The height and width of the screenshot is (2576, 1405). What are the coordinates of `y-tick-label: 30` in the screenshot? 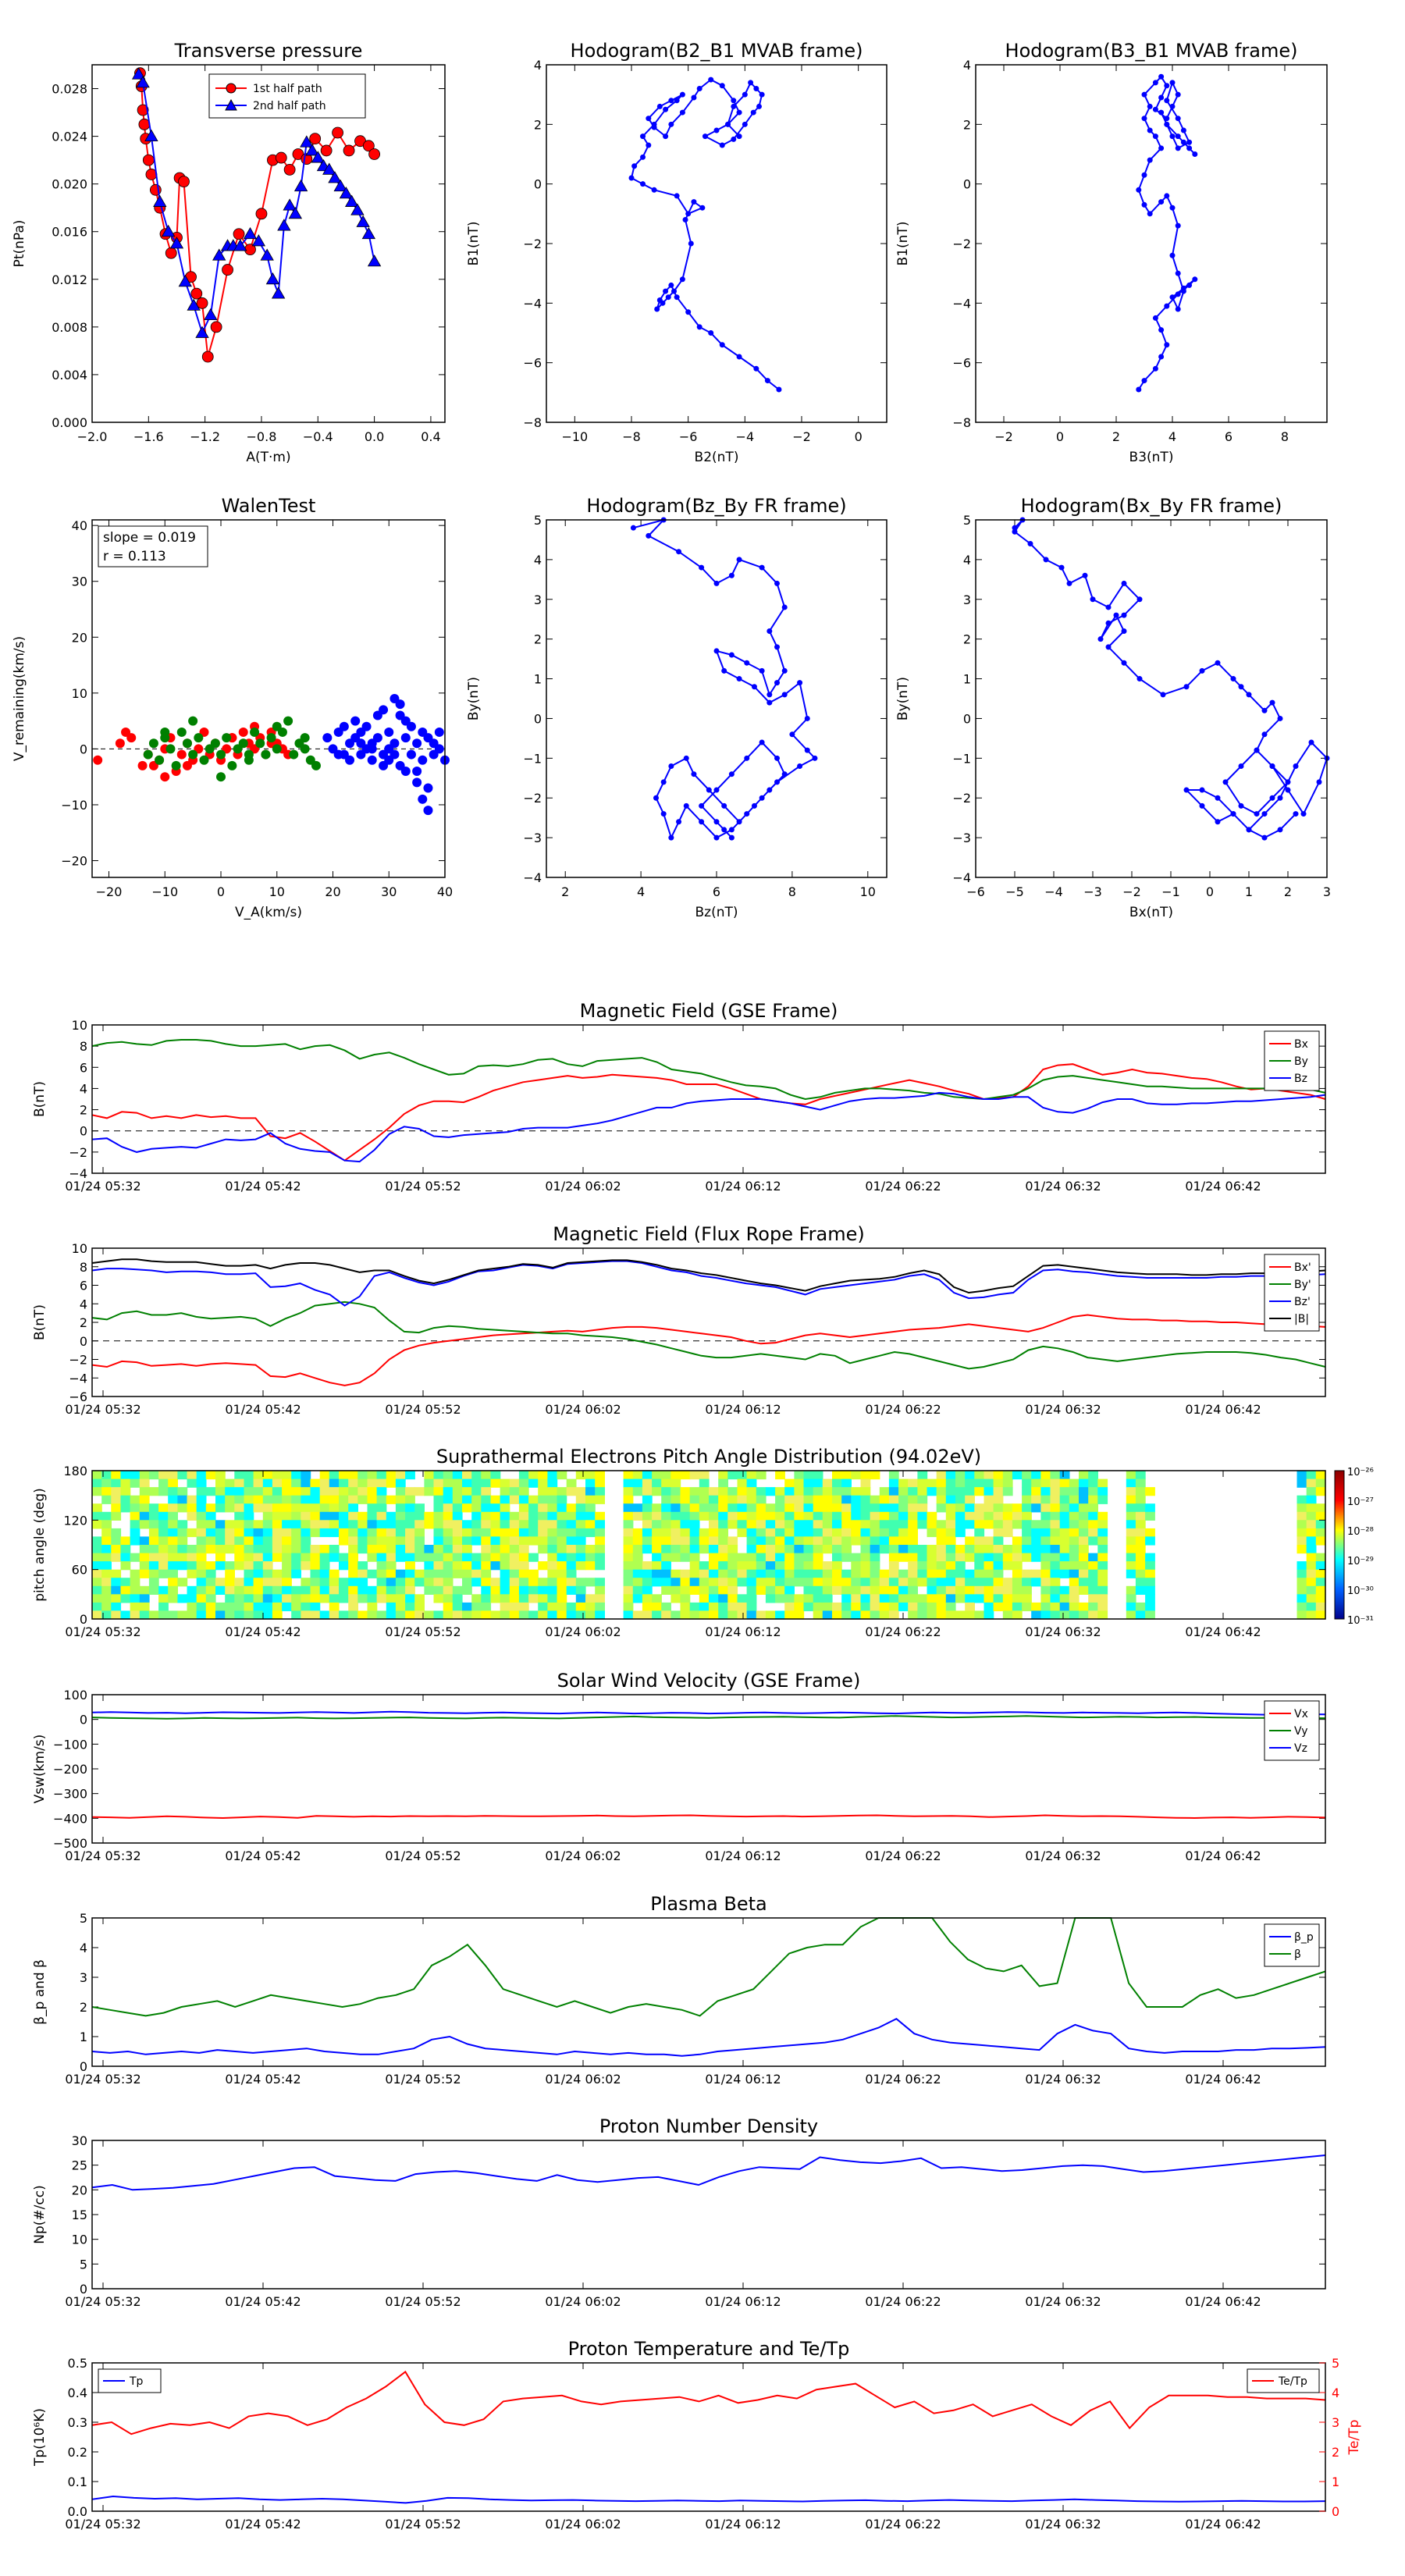 It's located at (80, 2140).